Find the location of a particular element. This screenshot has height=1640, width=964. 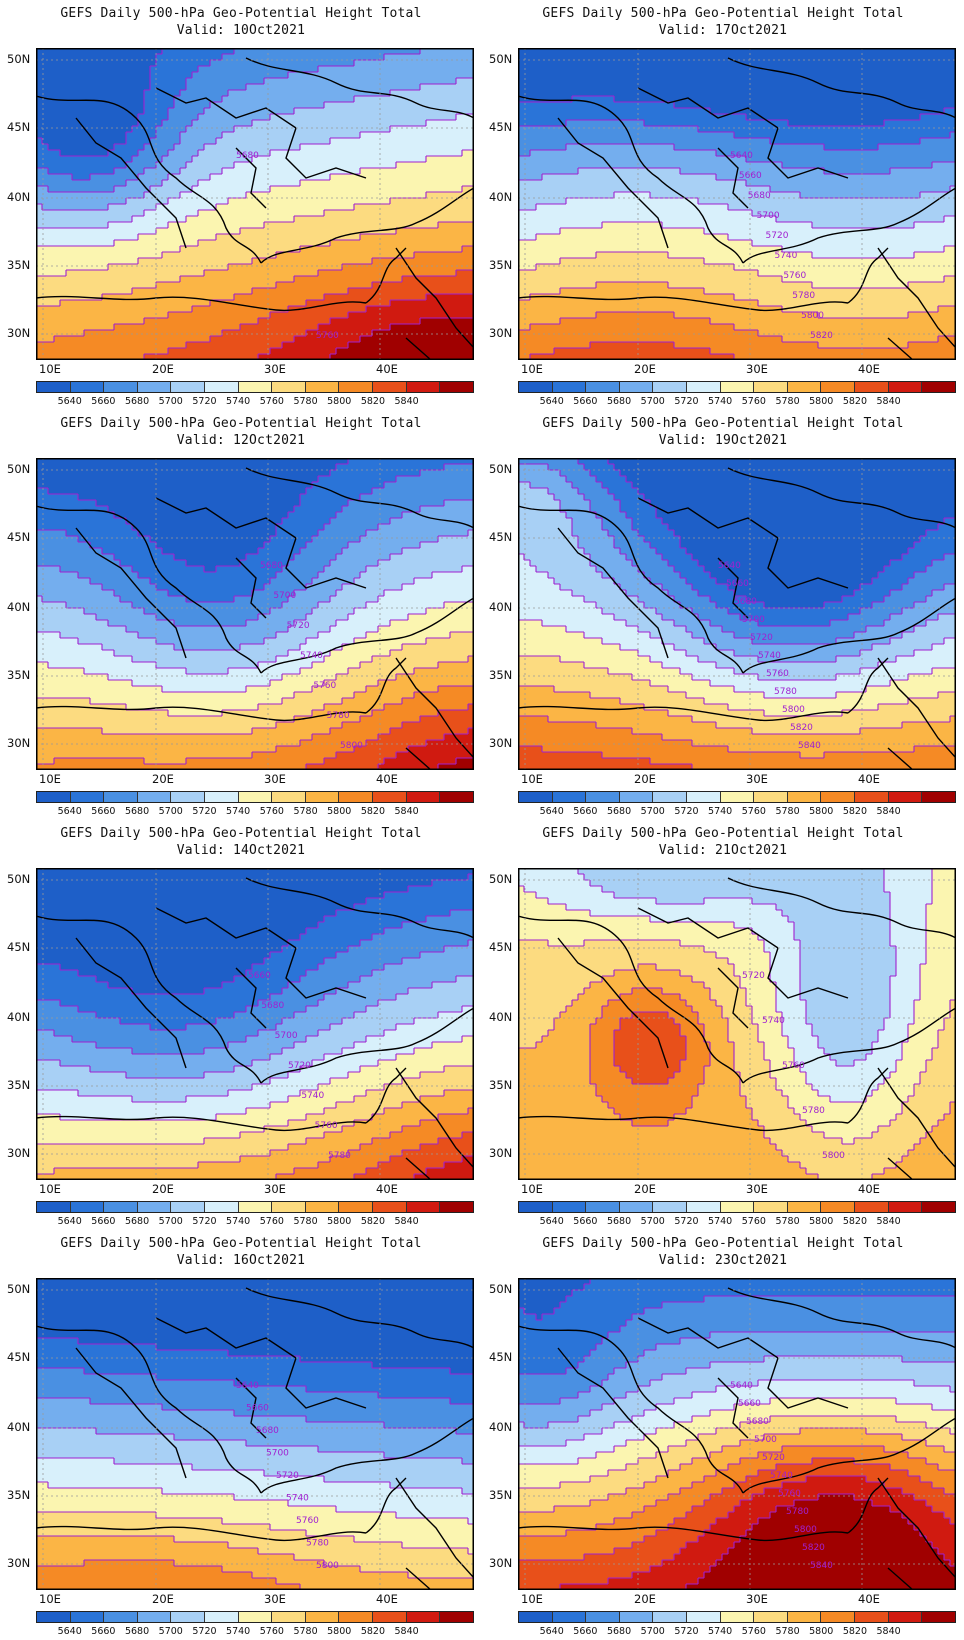

contour-label: 5800 is located at coordinates (833, 1156).